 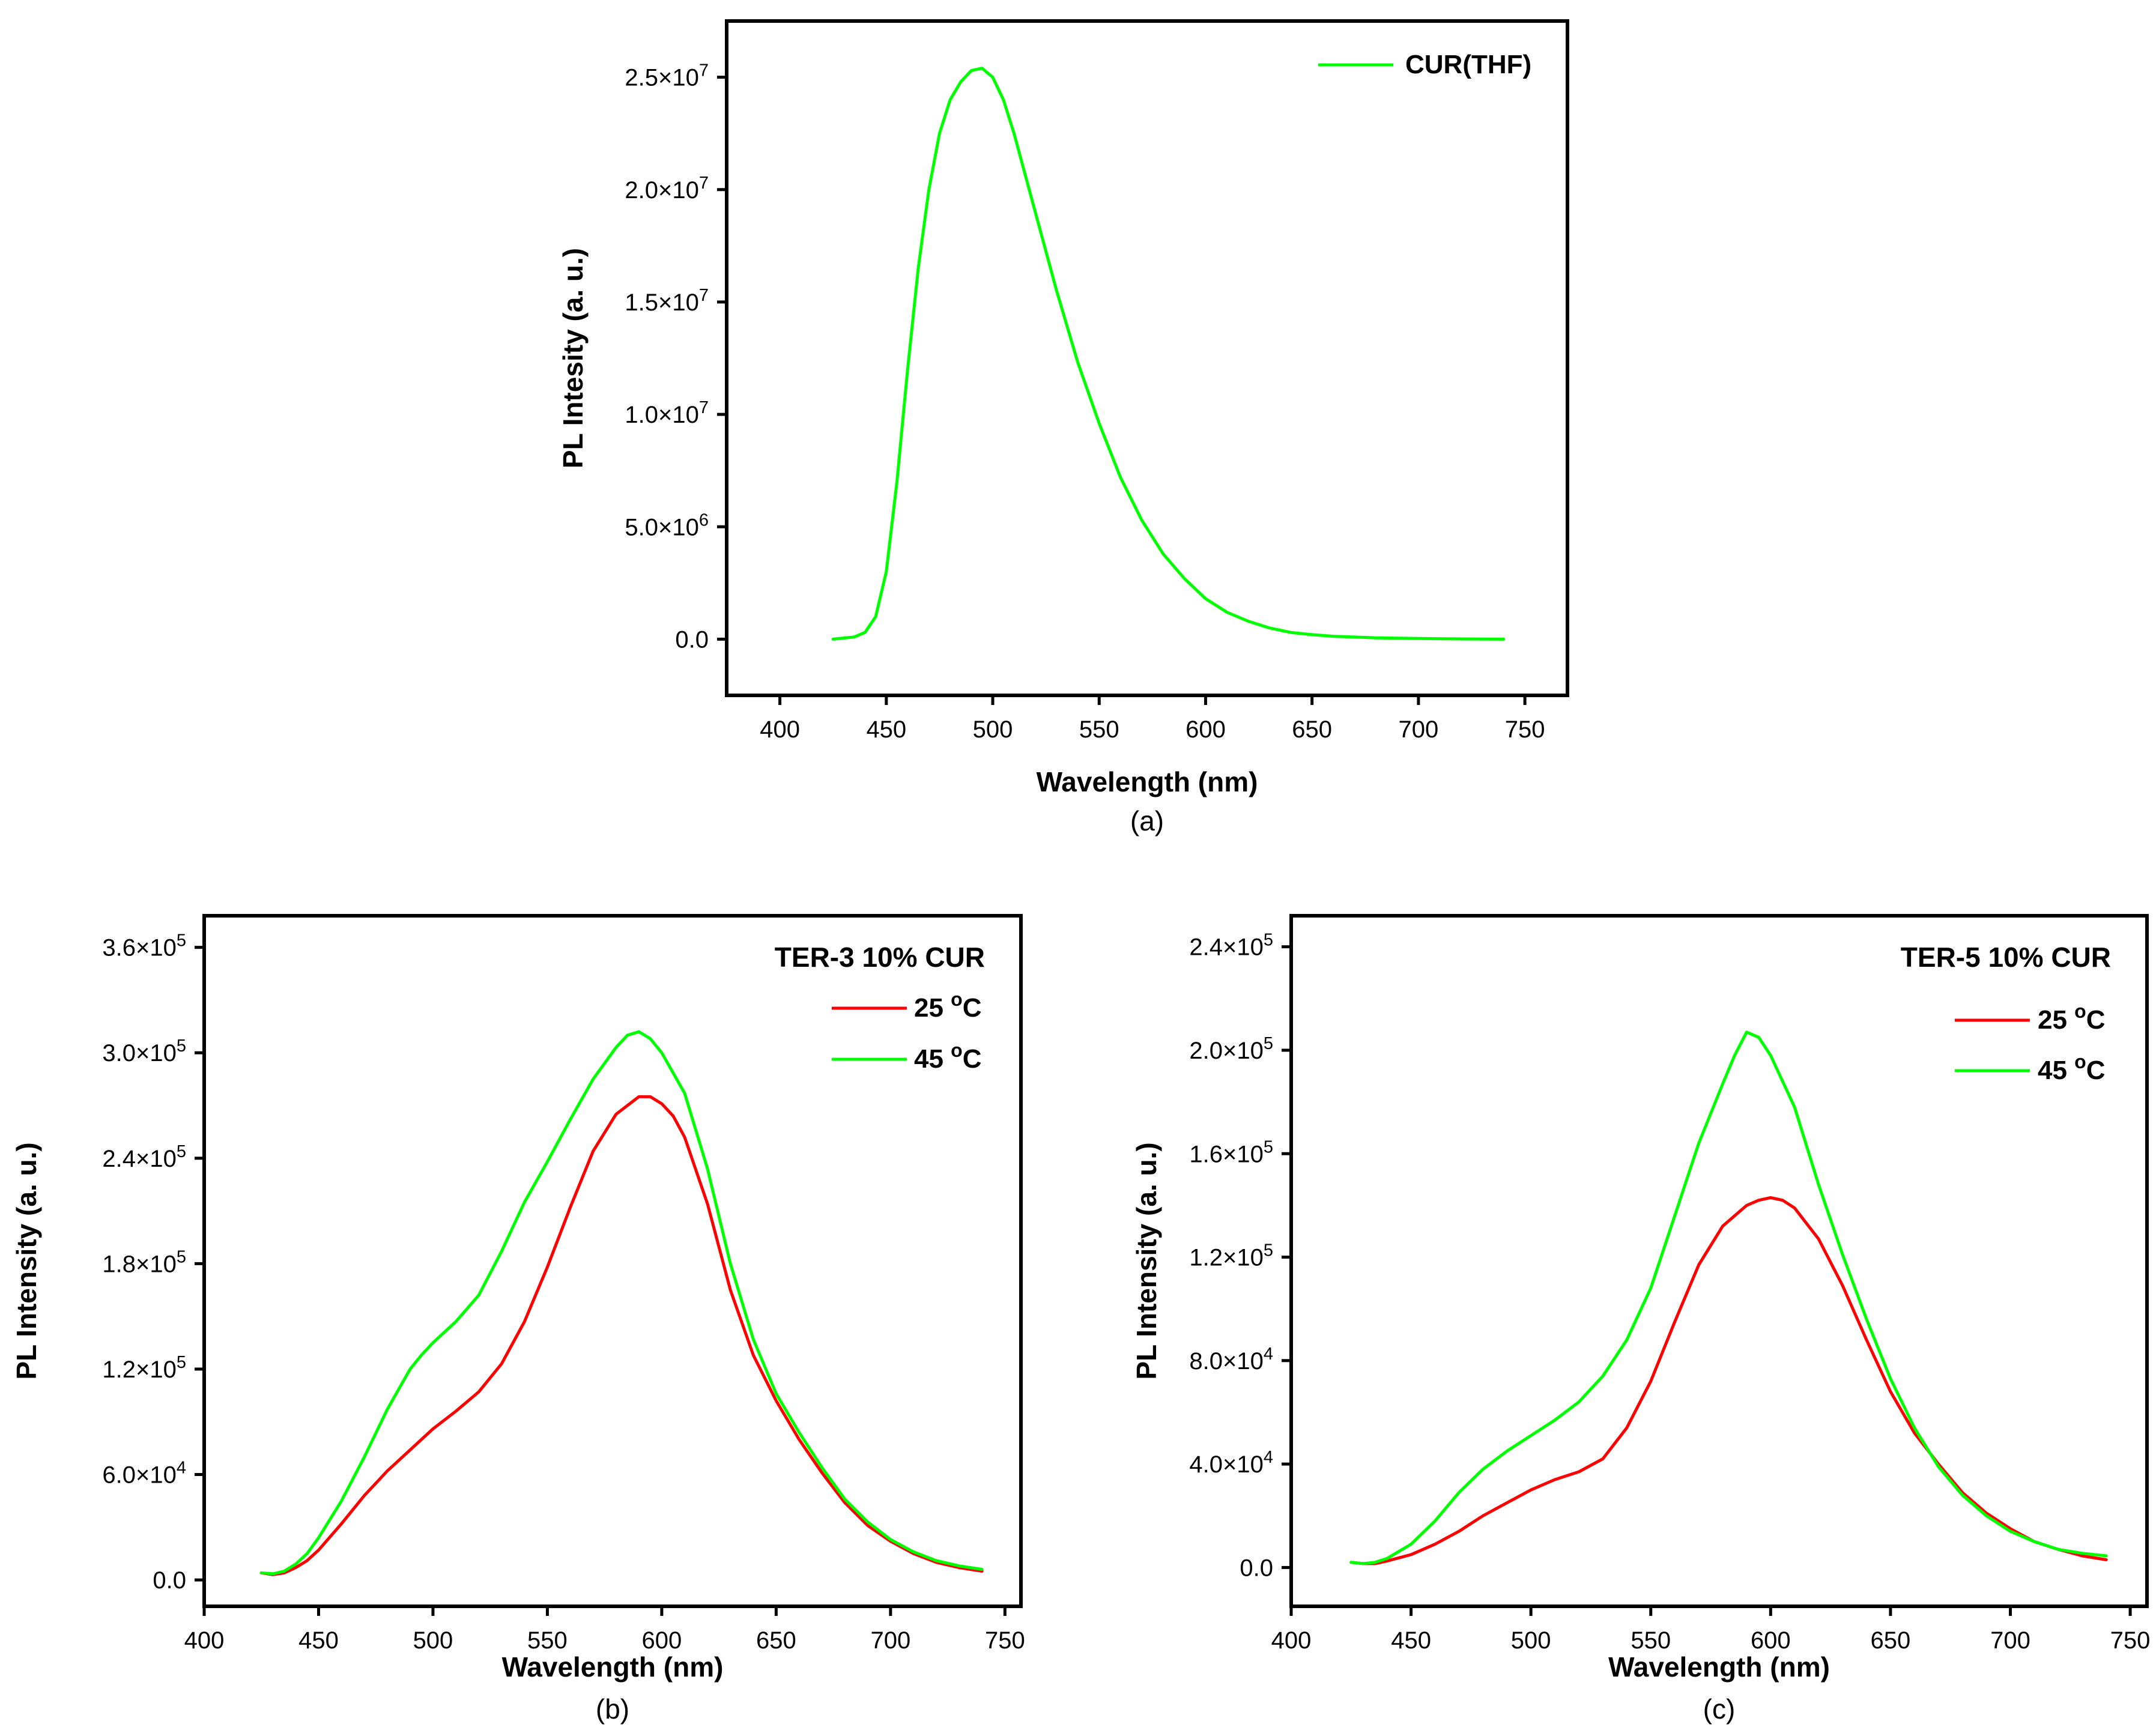 I want to click on y-tick-label: 1.8×10⁵, so click(x=144, y=1262).